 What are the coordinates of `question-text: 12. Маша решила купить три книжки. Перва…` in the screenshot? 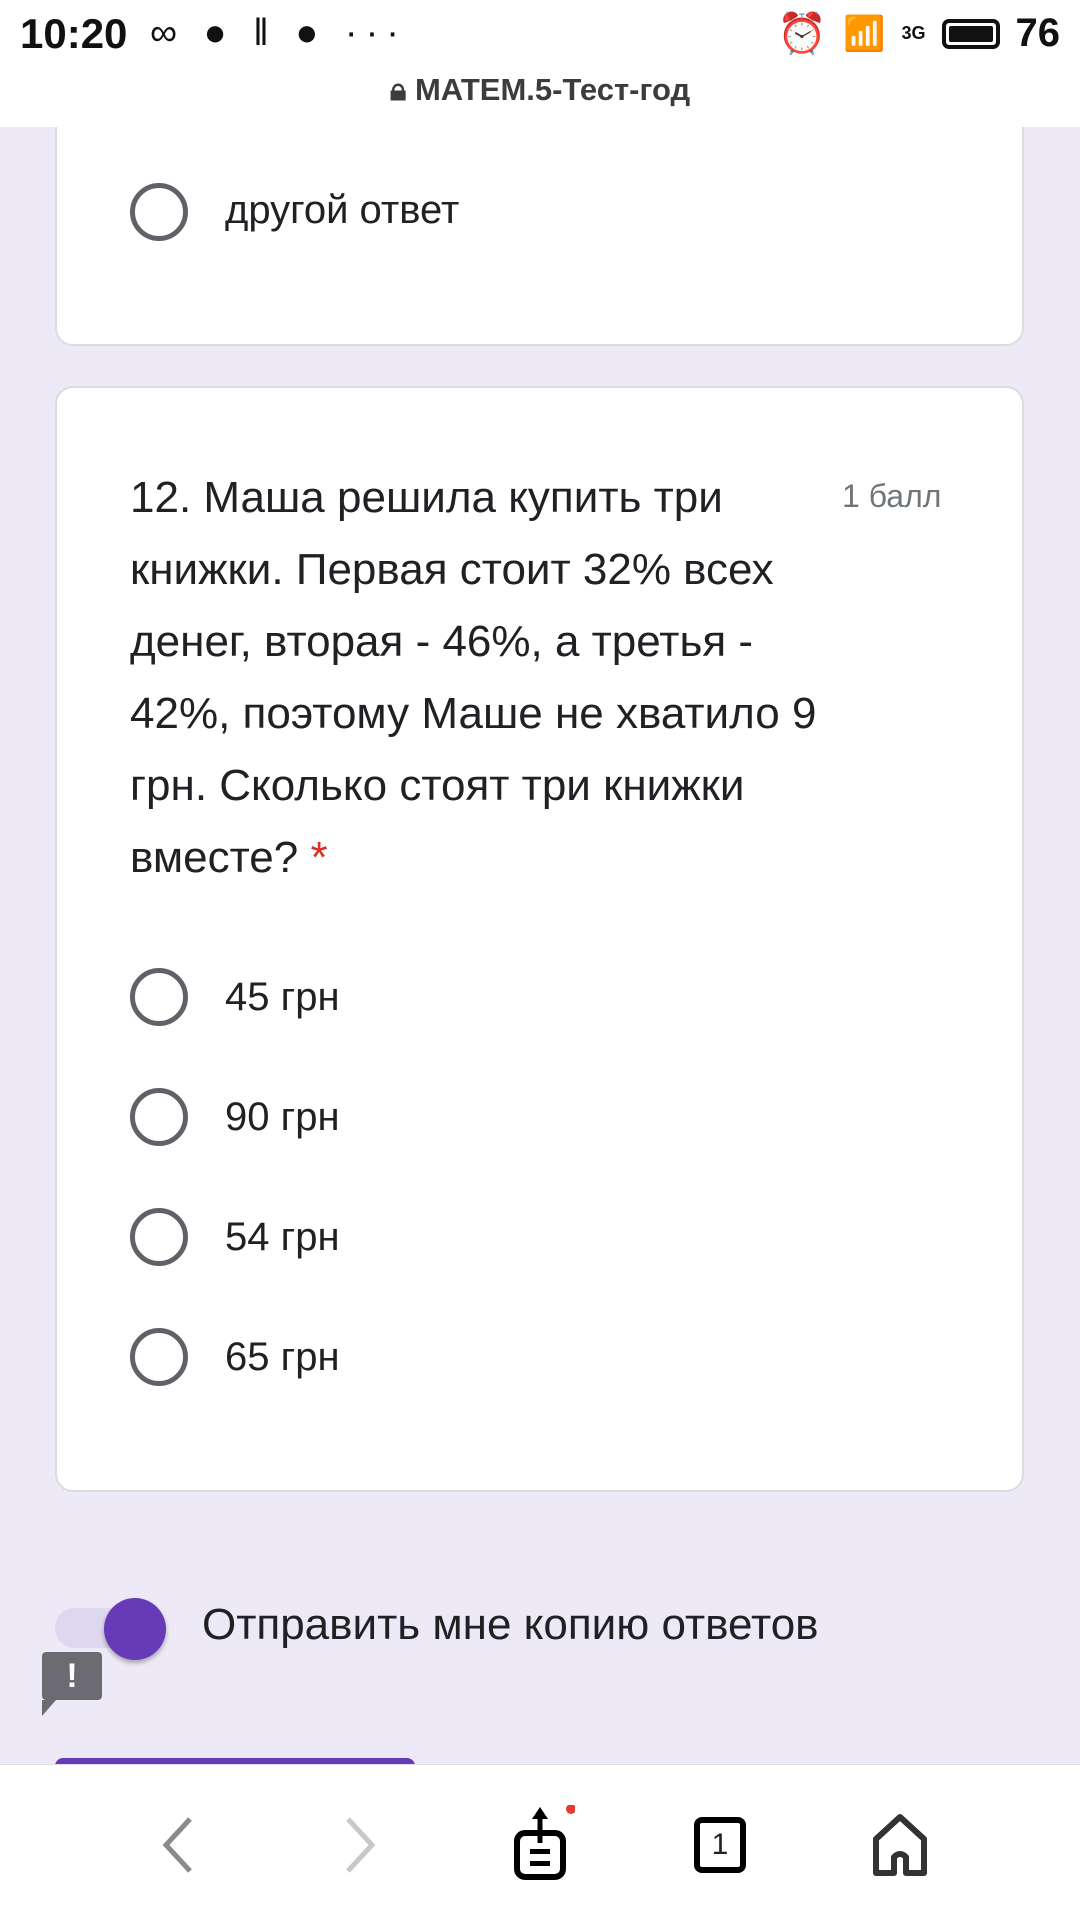 It's located at (473, 677).